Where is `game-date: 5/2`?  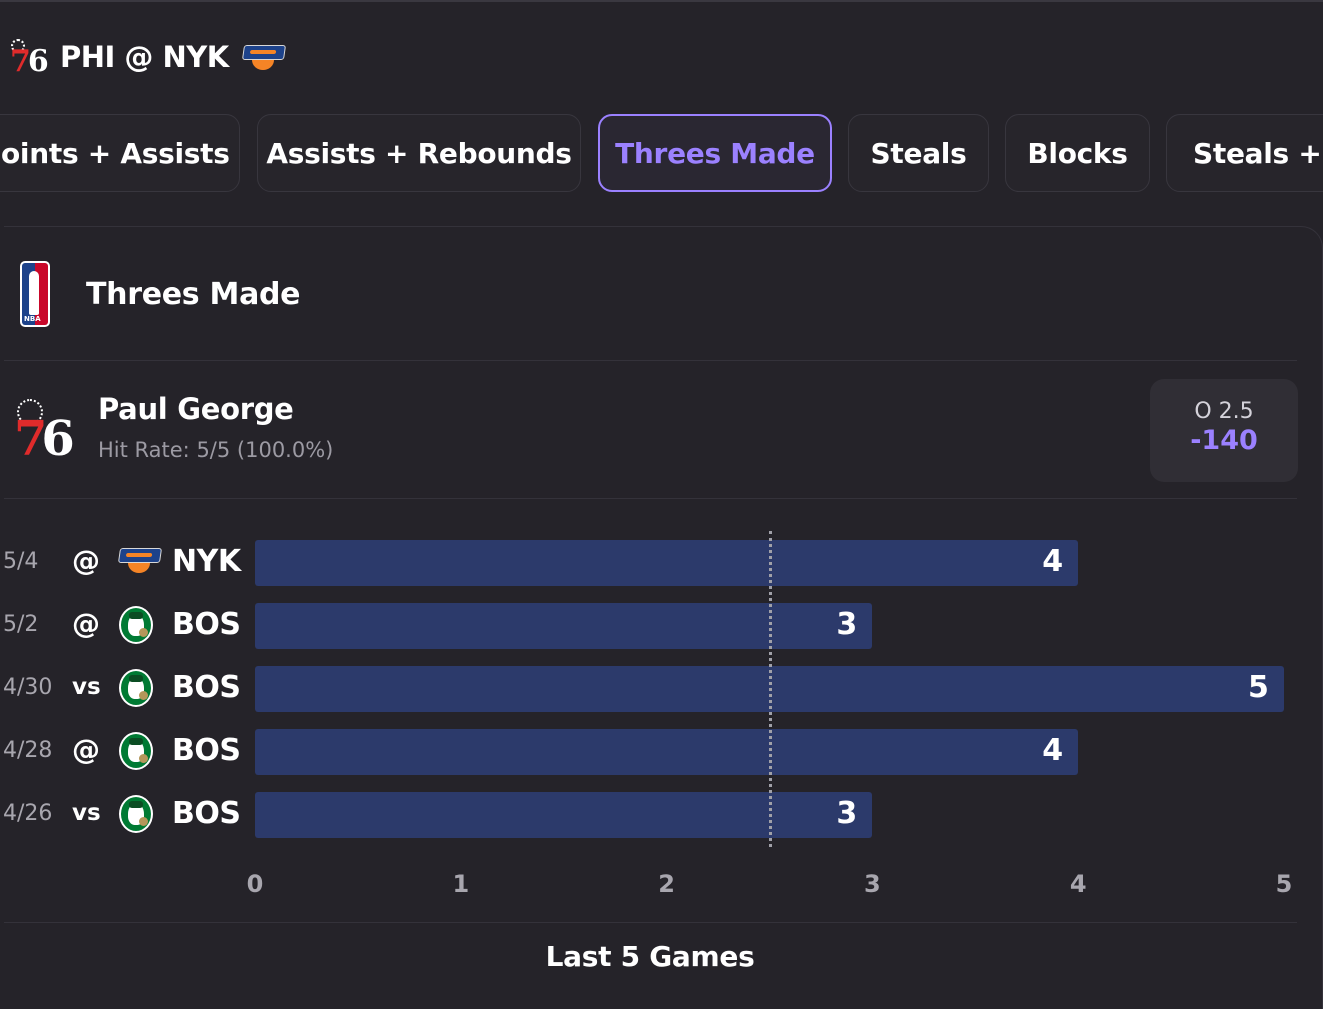
game-date: 5/2 is located at coordinates (21, 624).